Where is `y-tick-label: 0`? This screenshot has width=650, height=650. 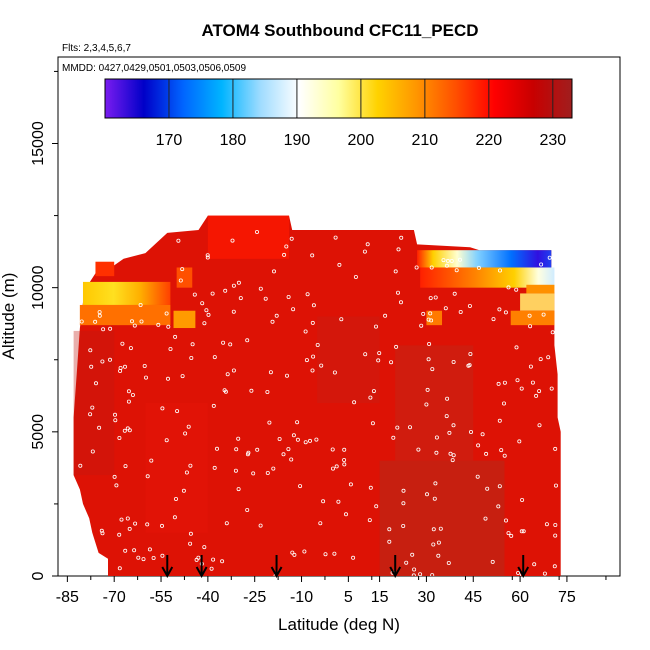 y-tick-label: 0 is located at coordinates (38, 575).